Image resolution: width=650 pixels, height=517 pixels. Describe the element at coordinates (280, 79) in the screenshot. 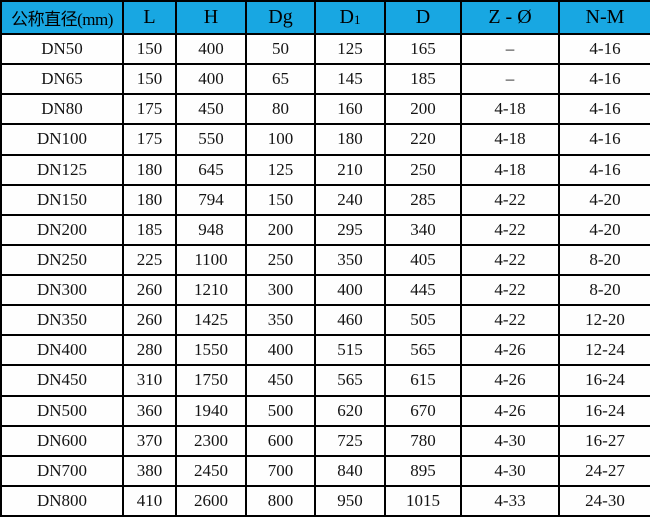

I see `table-cell: 65` at that location.